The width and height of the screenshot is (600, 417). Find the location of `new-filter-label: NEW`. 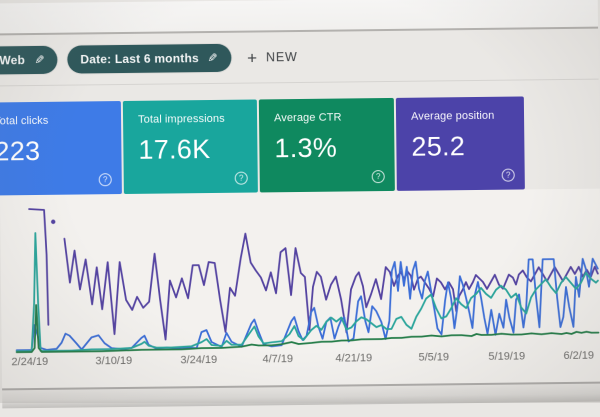

new-filter-label: NEW is located at coordinates (281, 57).